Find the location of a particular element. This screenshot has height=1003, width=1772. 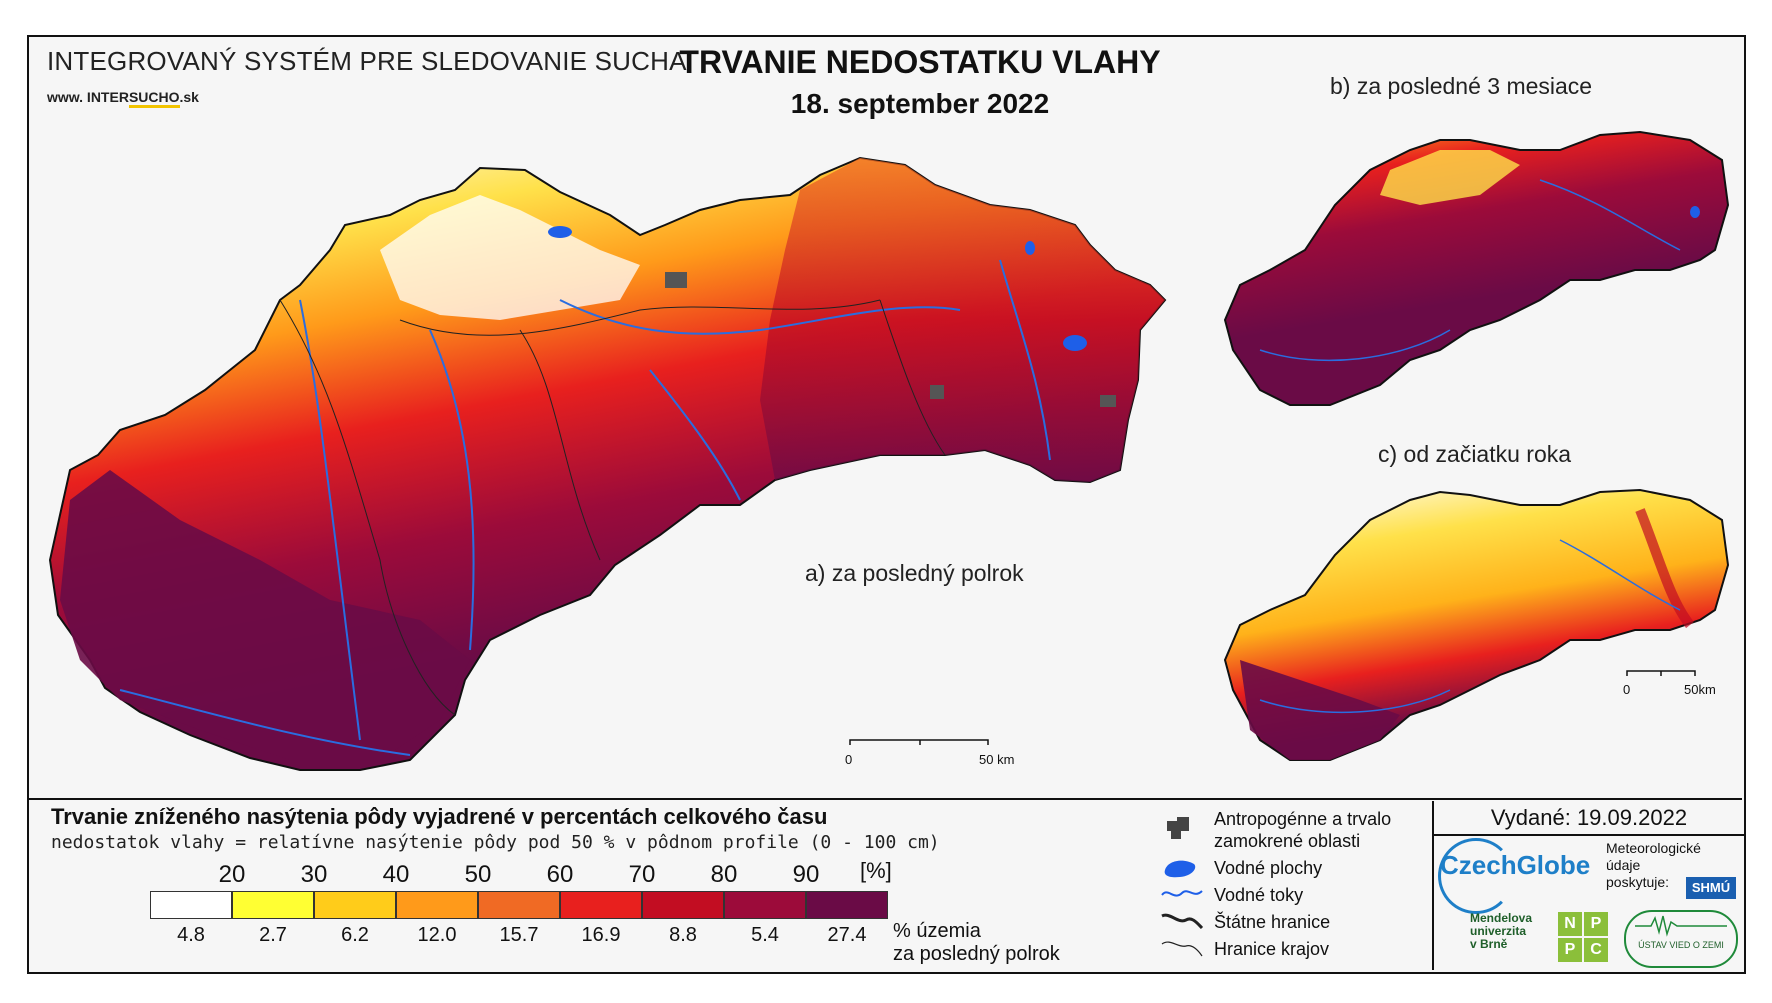

legend-area-percentage: 5.4 is located at coordinates (765, 935).